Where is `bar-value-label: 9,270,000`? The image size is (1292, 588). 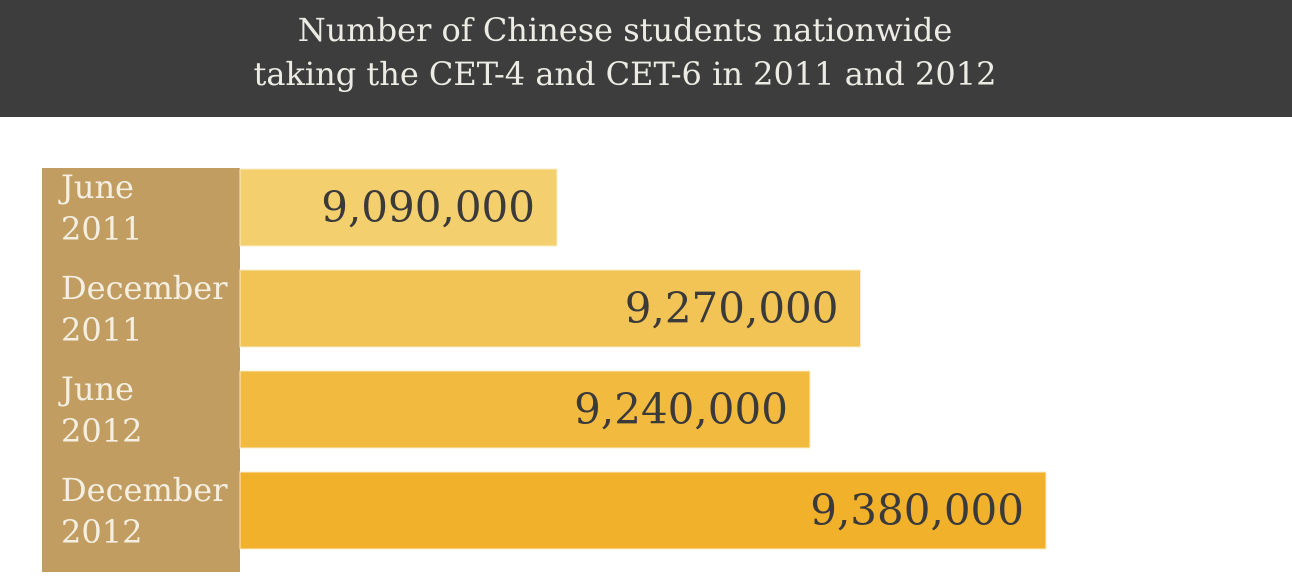 bar-value-label: 9,270,000 is located at coordinates (732, 308).